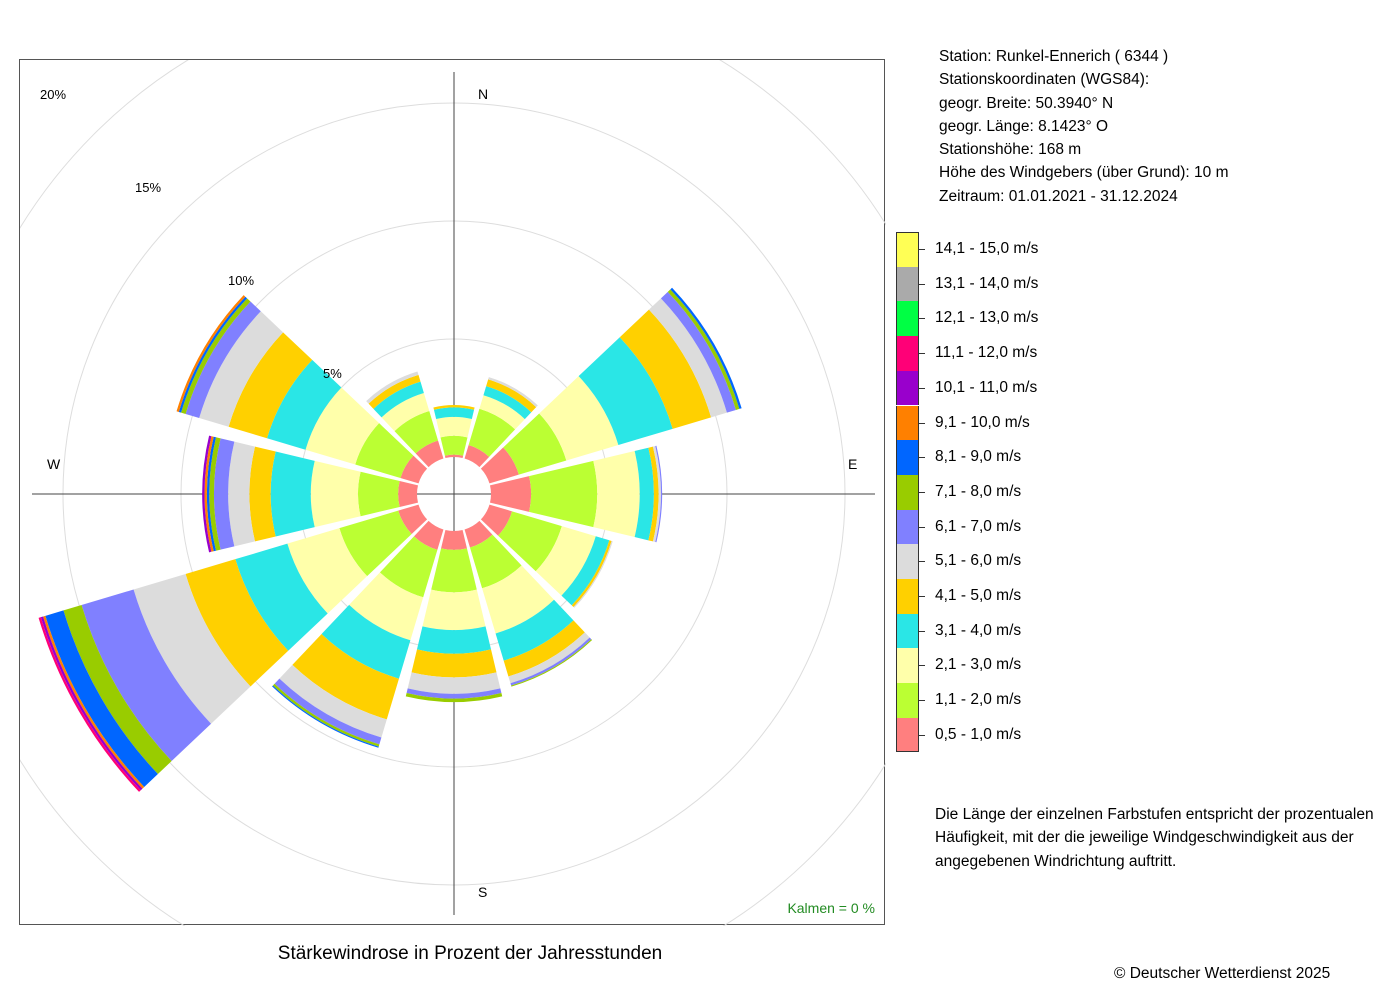  What do you see at coordinates (978, 561) in the screenshot?
I see `legend-label: 5,1 - 6,0 m/s` at bounding box center [978, 561].